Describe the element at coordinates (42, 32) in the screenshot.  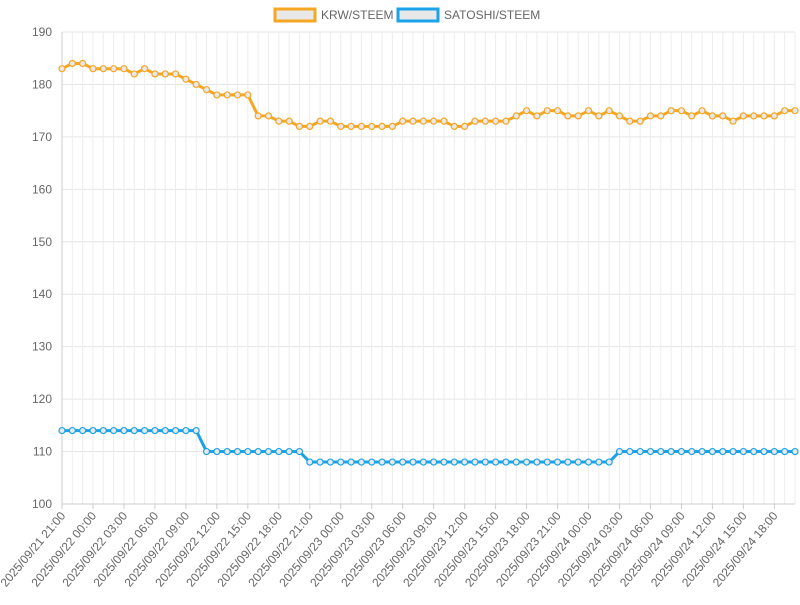
I see `y-tick-label: 190` at that location.